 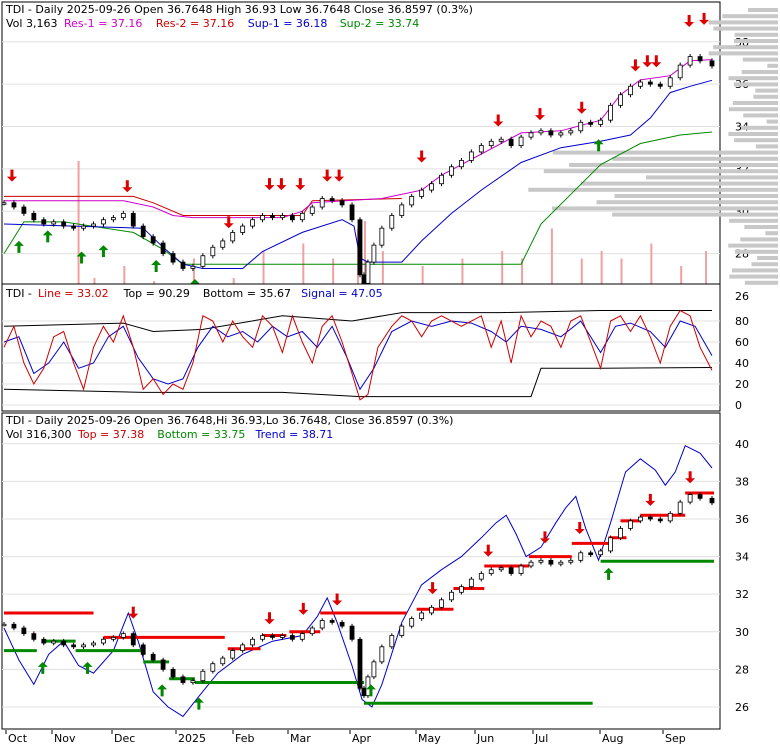 What do you see at coordinates (742, 342) in the screenshot?
I see `osc-y-tick-label: 60` at bounding box center [742, 342].